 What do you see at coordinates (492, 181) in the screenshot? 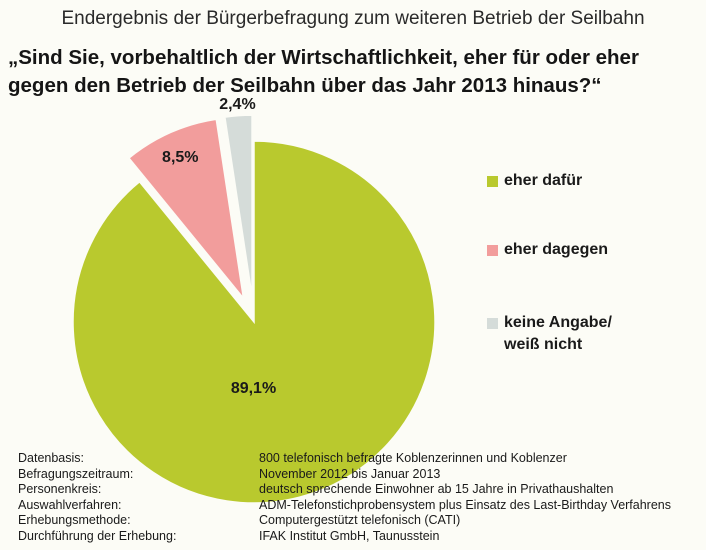
I see `legend-swatch-eher-dafuer` at bounding box center [492, 181].